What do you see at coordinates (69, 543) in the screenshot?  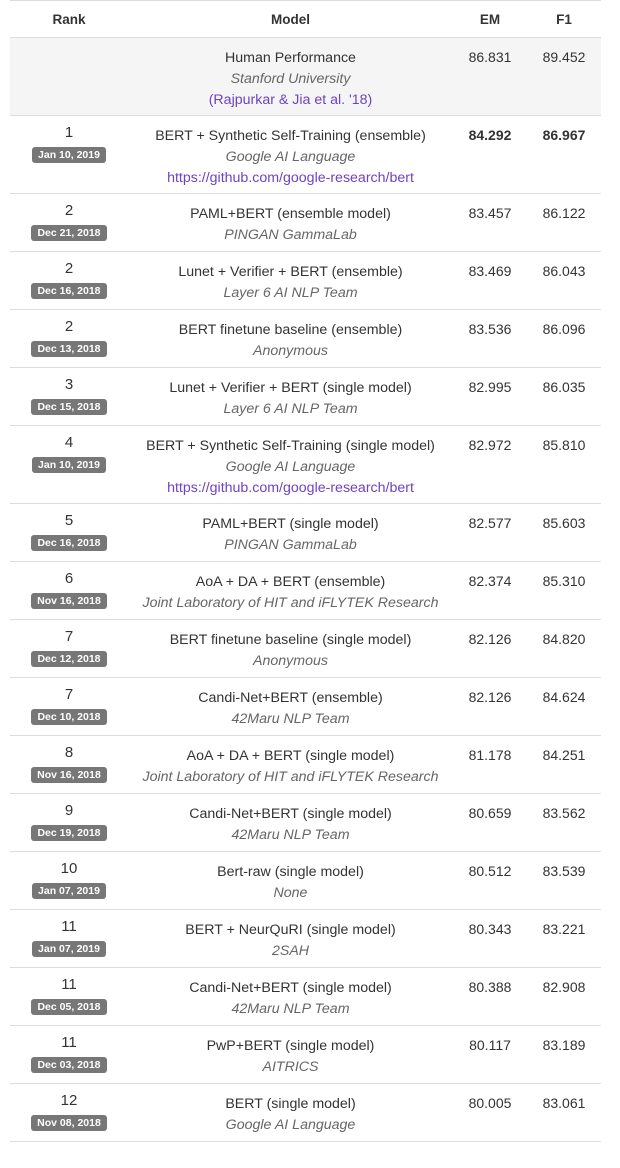 I see `date-badge: Dec 16, 2018` at bounding box center [69, 543].